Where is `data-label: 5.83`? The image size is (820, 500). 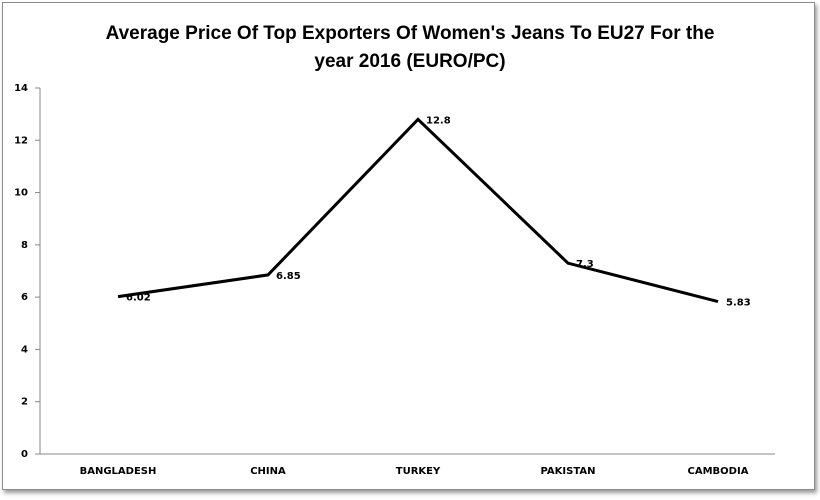
data-label: 5.83 is located at coordinates (738, 303).